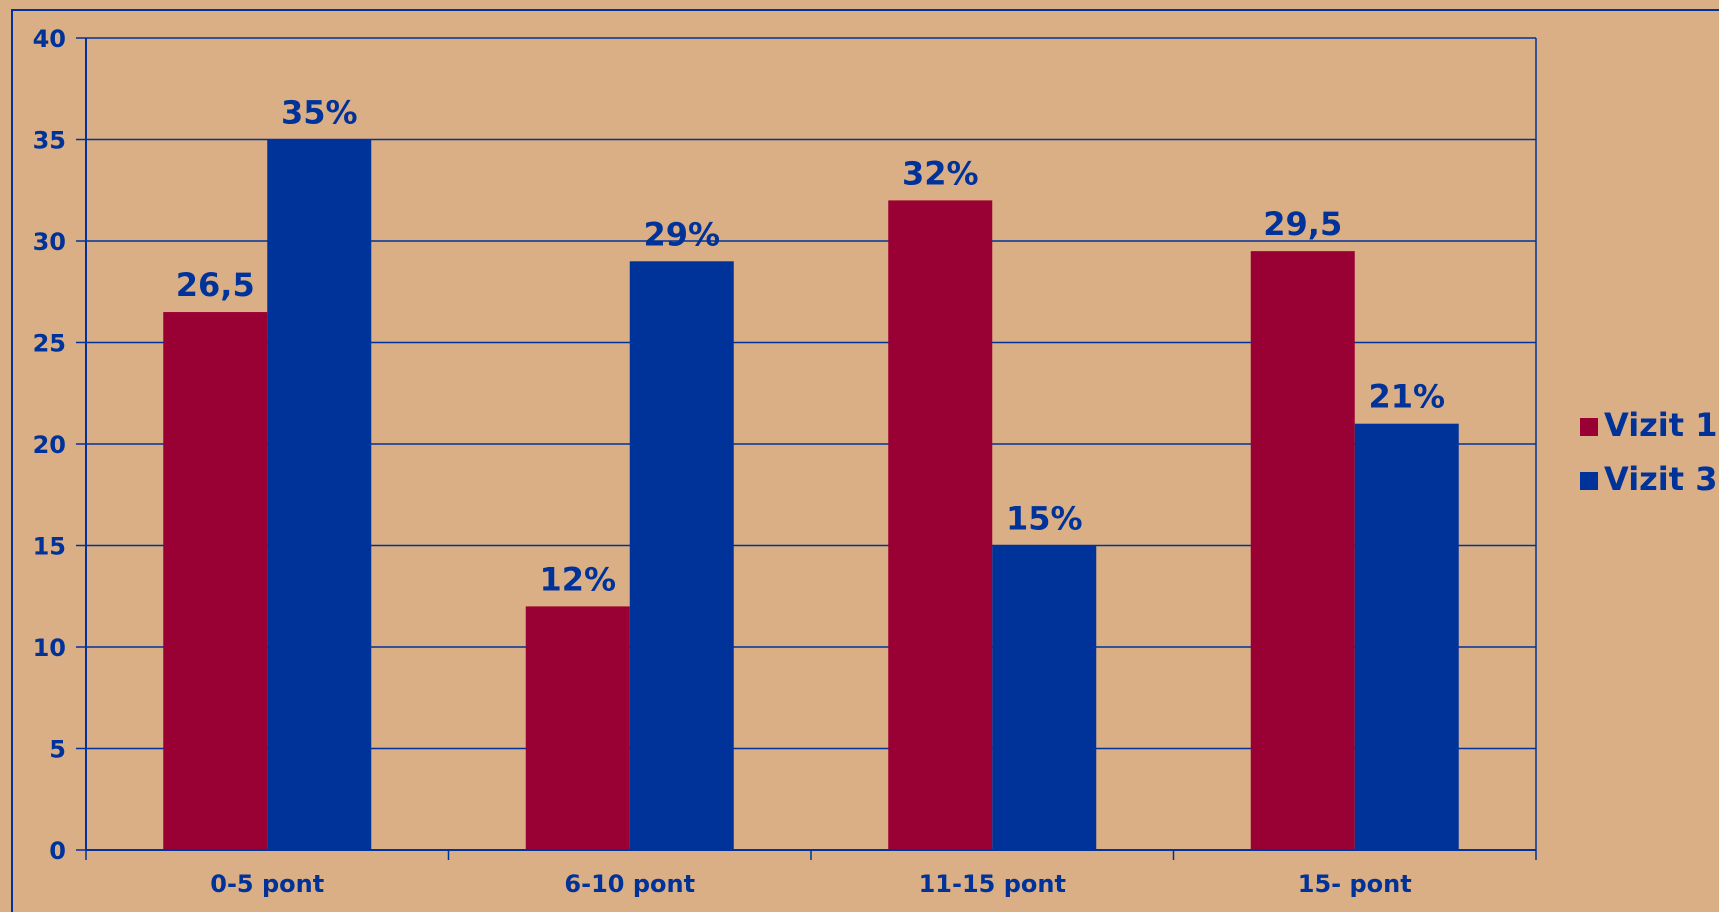 Image resolution: width=1719 pixels, height=912 pixels. Describe the element at coordinates (49, 141) in the screenshot. I see `y-tick-label: 35` at that location.